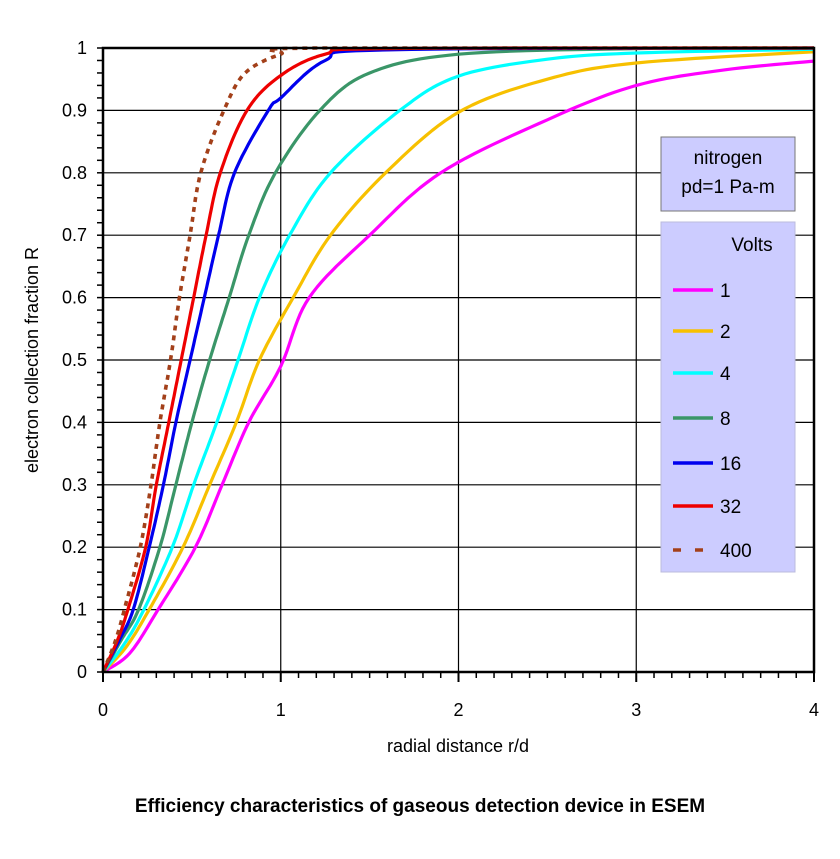 This screenshot has width=840, height=859. What do you see at coordinates (814, 710) in the screenshot?
I see `x-tick-label: 4` at bounding box center [814, 710].